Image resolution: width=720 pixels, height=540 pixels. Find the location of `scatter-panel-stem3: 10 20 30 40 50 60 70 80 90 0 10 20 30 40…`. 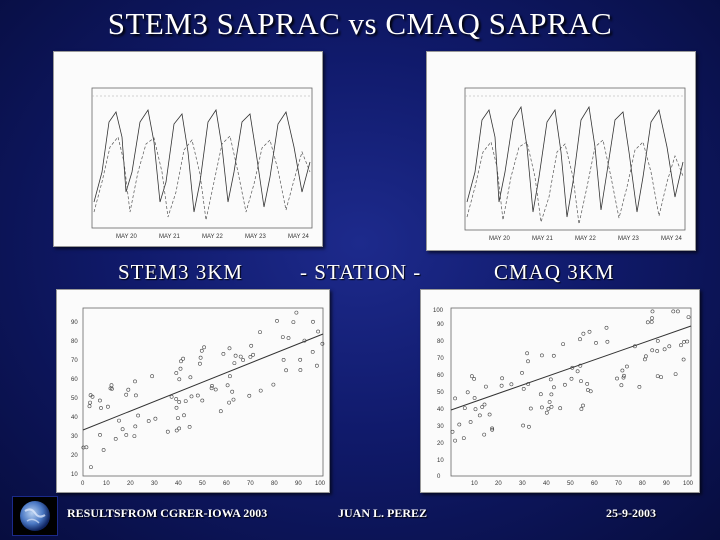

scatter-panel-stem3: 10 20 30 40 50 60 70 80 90 0 10 20 30 40… is located at coordinates (193, 391).